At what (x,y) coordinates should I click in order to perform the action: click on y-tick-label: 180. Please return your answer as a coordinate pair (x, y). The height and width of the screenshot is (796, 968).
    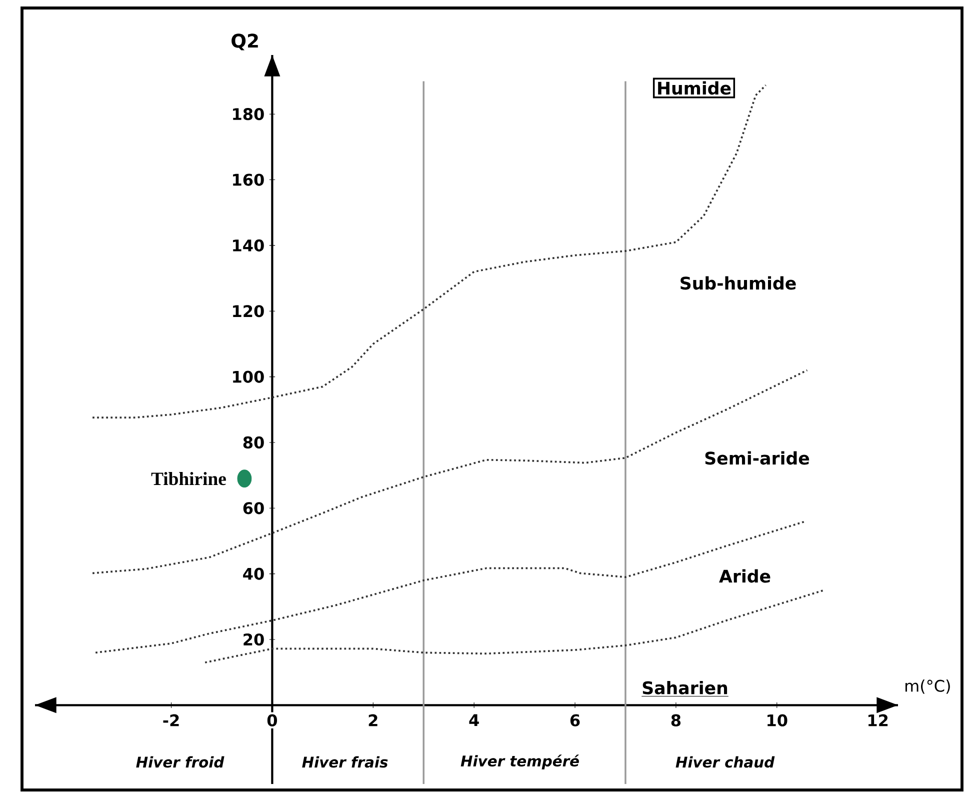
    Looking at the image, I should click on (248, 114).